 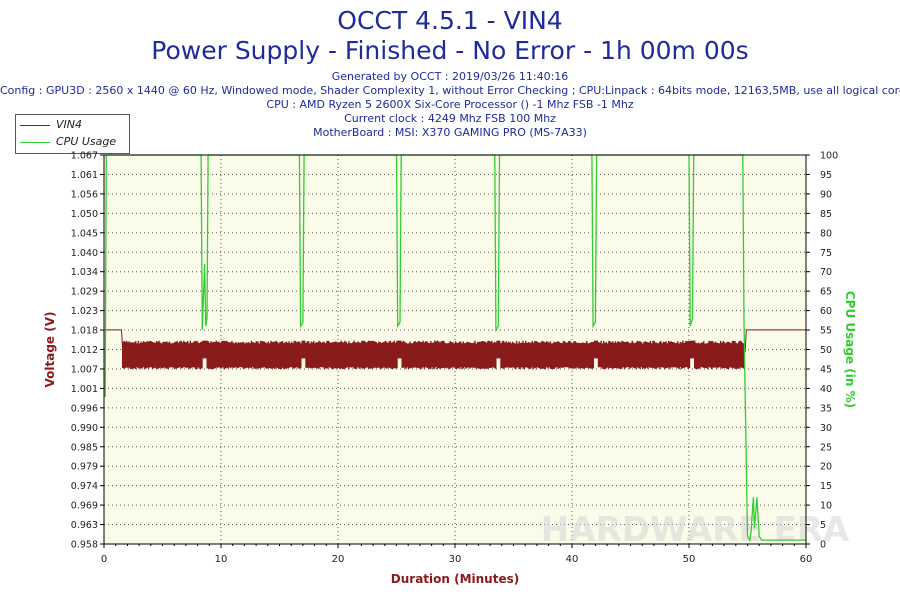 I want to click on series-vin4, so click(x=455, y=349).